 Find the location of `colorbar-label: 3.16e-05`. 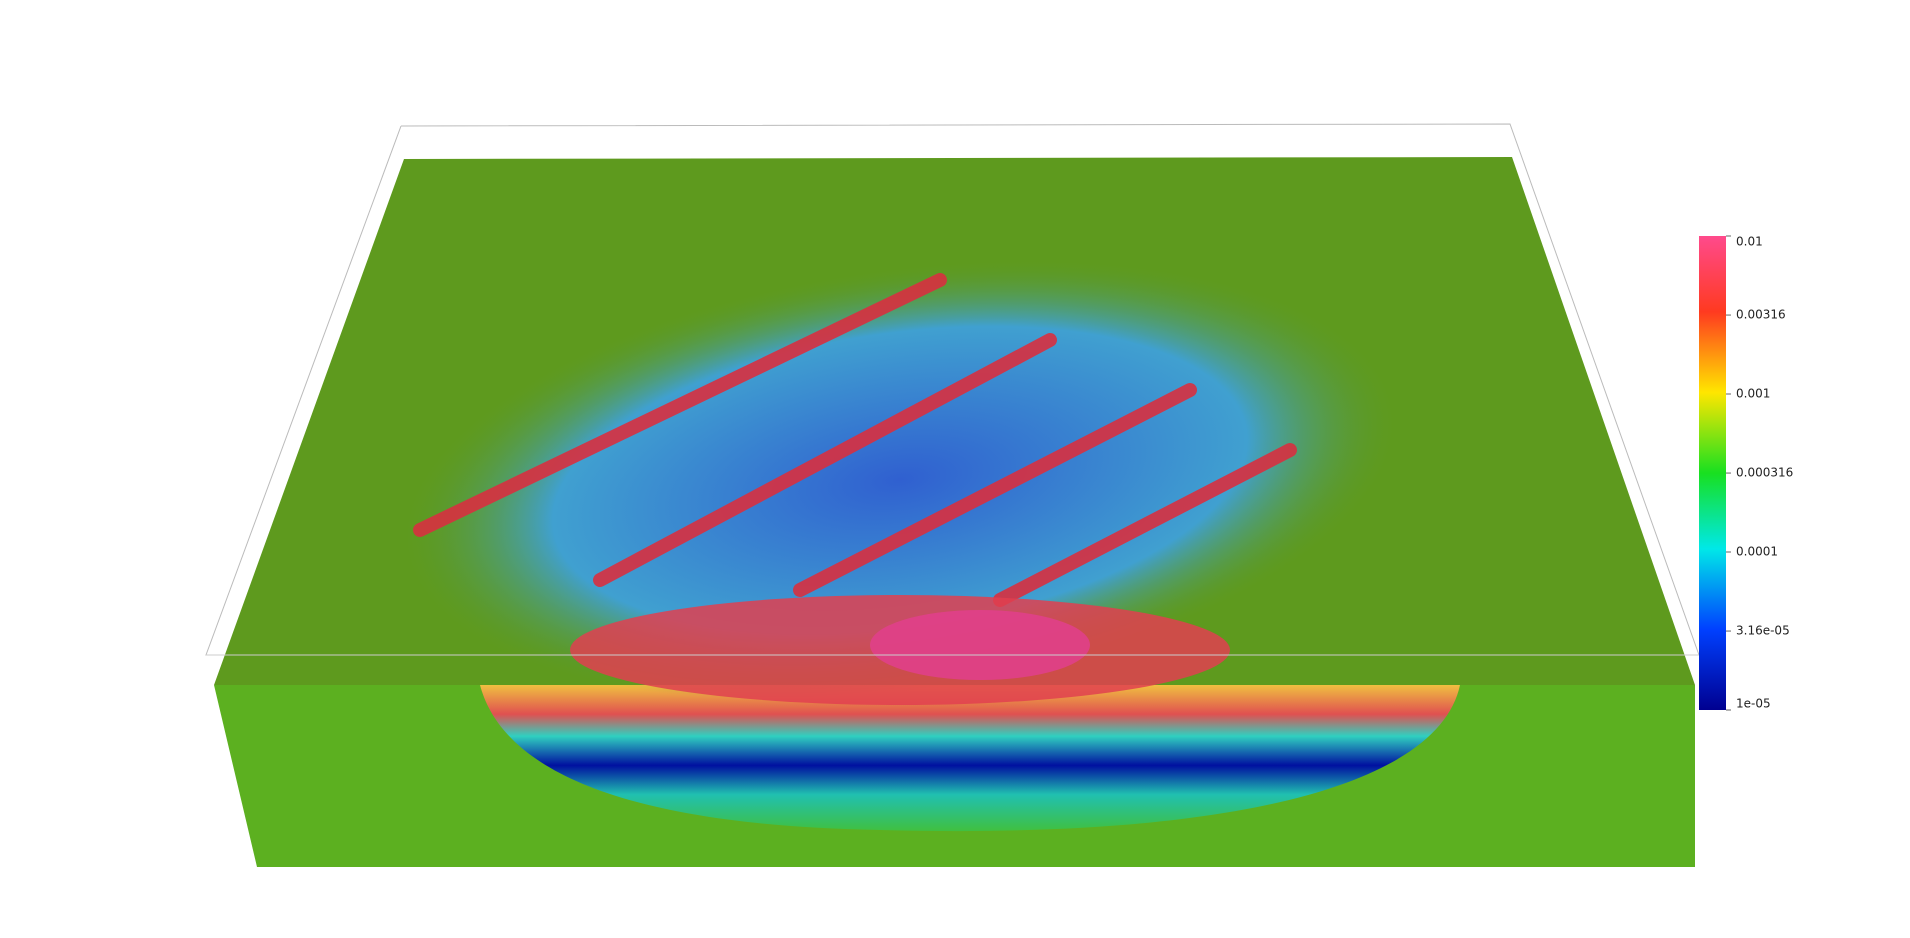

colorbar-label: 3.16e-05 is located at coordinates (1763, 631).